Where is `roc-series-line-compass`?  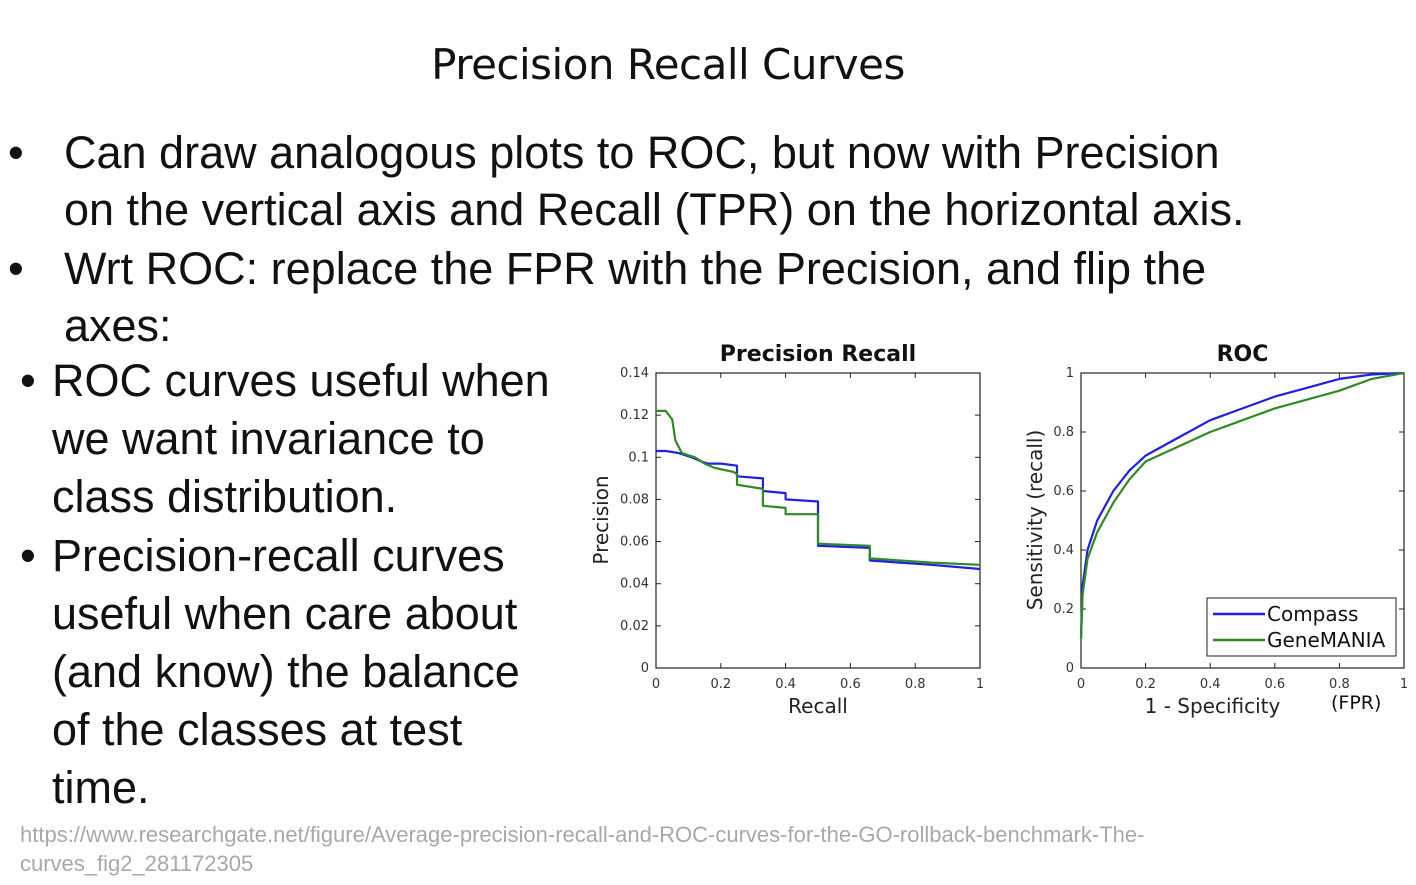
roc-series-line-compass is located at coordinates (1242, 505).